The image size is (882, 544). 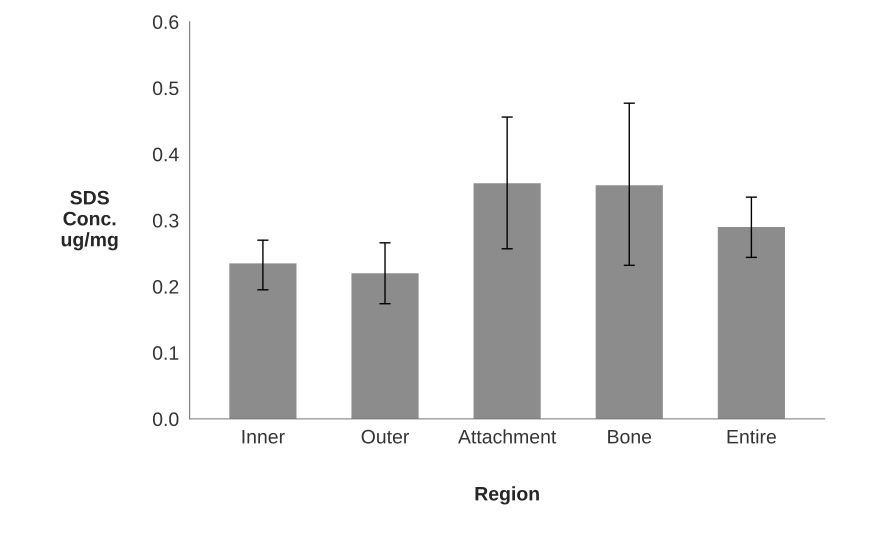 What do you see at coordinates (263, 437) in the screenshot?
I see `x-tick-label: Inner` at bounding box center [263, 437].